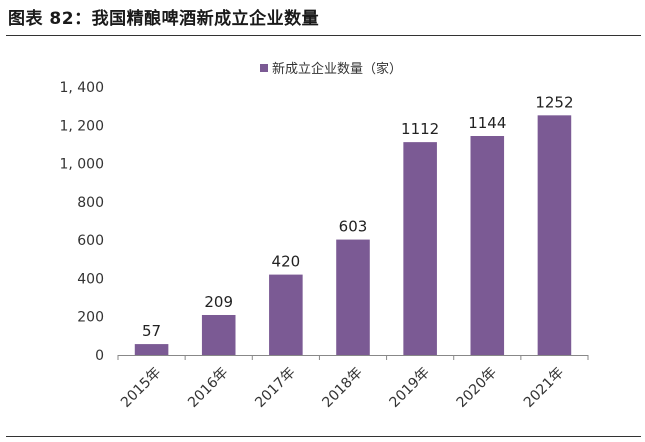  I want to click on data-label: 1144, so click(487, 123).